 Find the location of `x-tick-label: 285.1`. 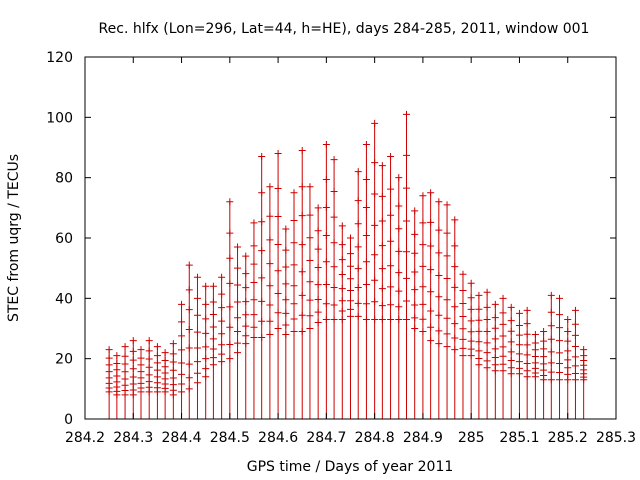

x-tick-label: 285.1 is located at coordinates (519, 438).